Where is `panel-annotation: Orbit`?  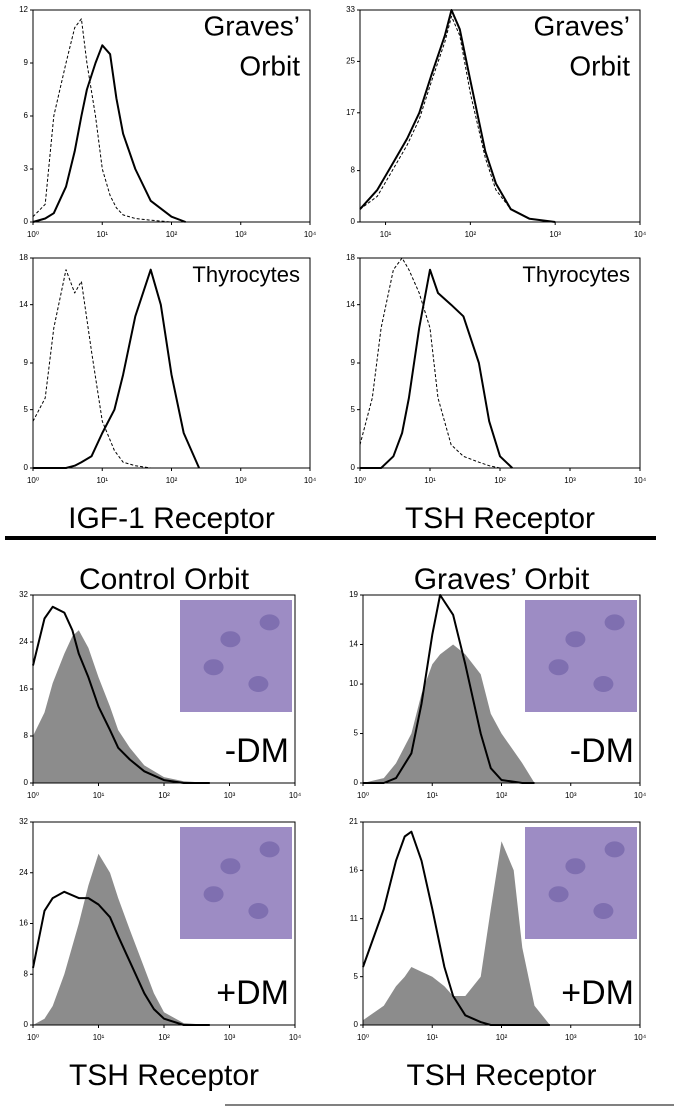 panel-annotation: Orbit is located at coordinates (599, 65).